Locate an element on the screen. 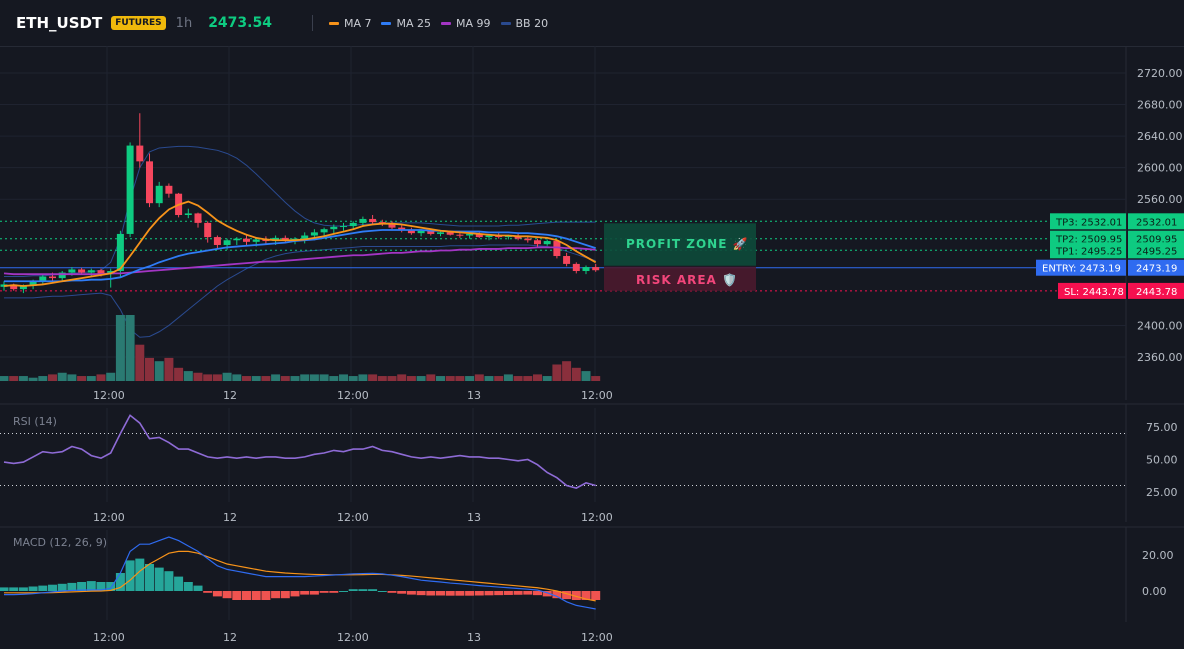 The height and width of the screenshot is (649, 1184). rsi-x-tick: 12:00 is located at coordinates (109, 517).